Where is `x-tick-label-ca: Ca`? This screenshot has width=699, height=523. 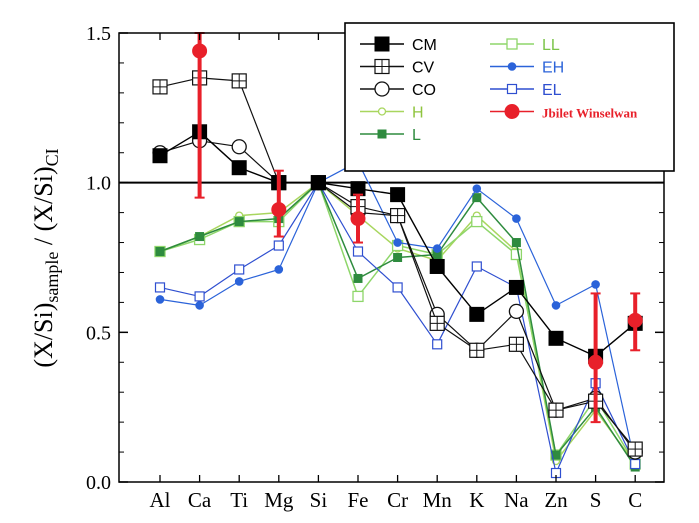
x-tick-label-ca: Ca is located at coordinates (200, 500).